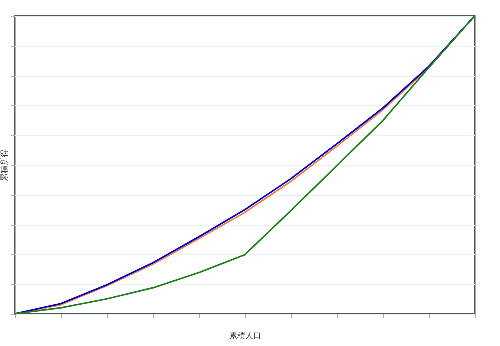 The height and width of the screenshot is (346, 500). What do you see at coordinates (246, 336) in the screenshot?
I see `x-axis-title: 累積人口` at bounding box center [246, 336].